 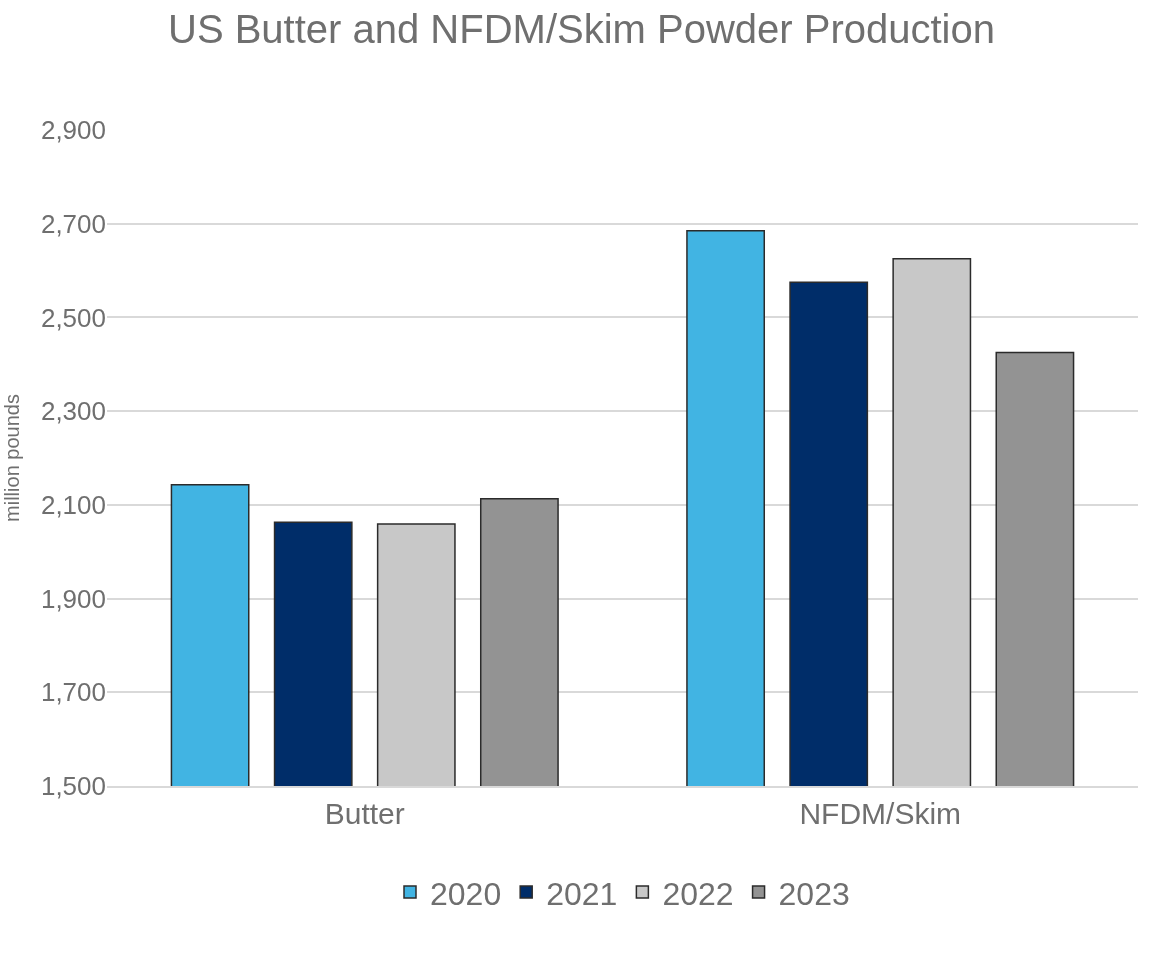 I want to click on y-tick-label: 1,900, so click(x=73, y=598).